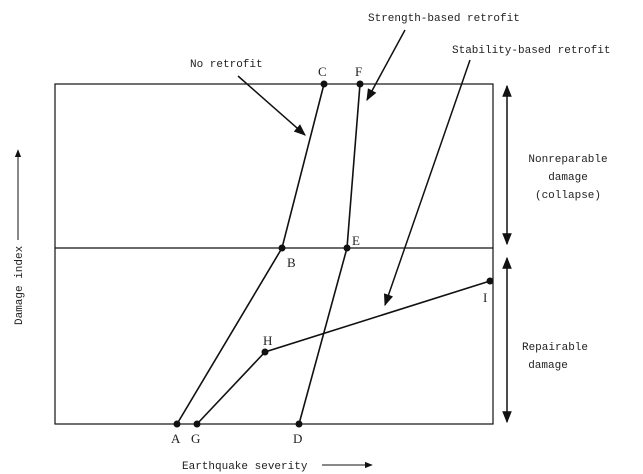  I want to click on point-label: E, so click(356, 240).